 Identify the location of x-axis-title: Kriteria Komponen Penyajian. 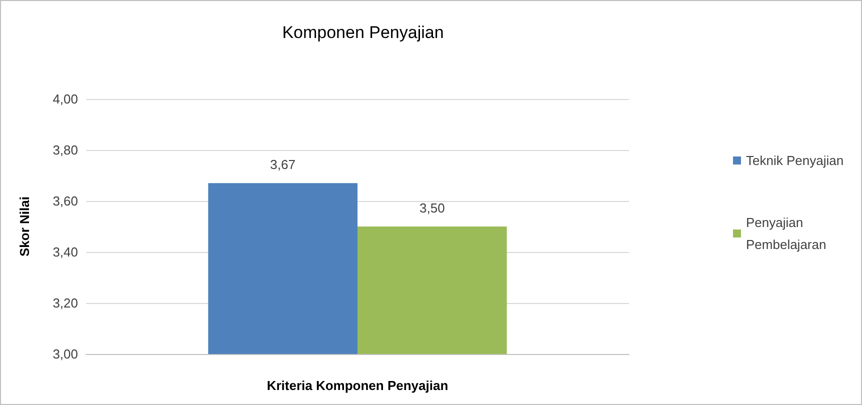
(357, 385).